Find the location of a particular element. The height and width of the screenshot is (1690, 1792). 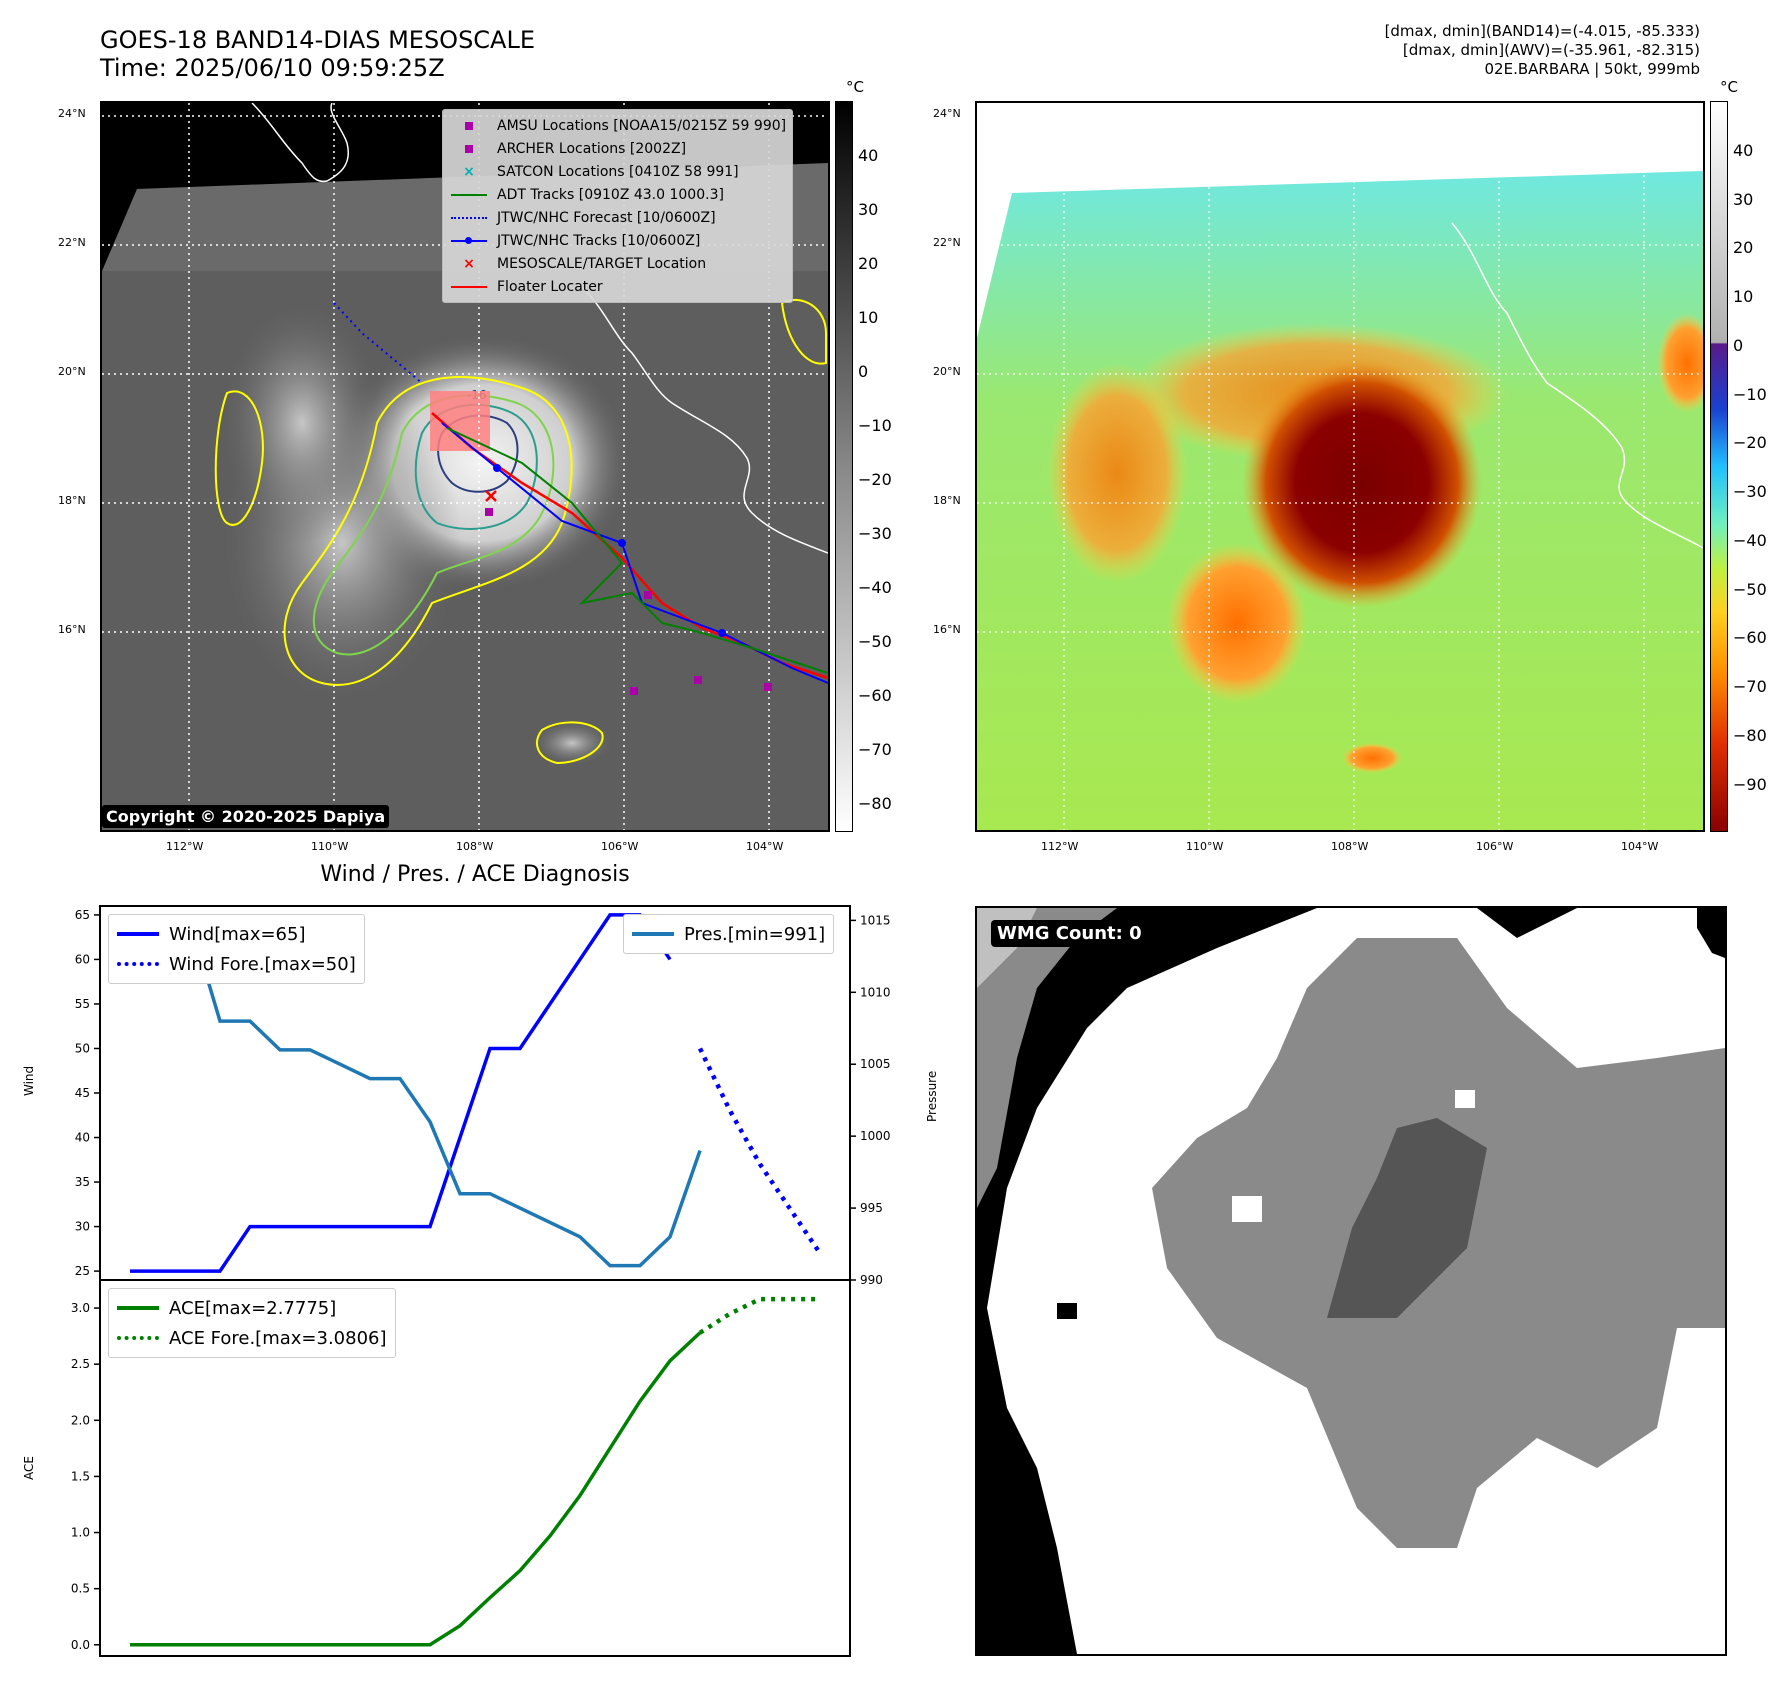

contour-yellow is located at coordinates (428, 531).